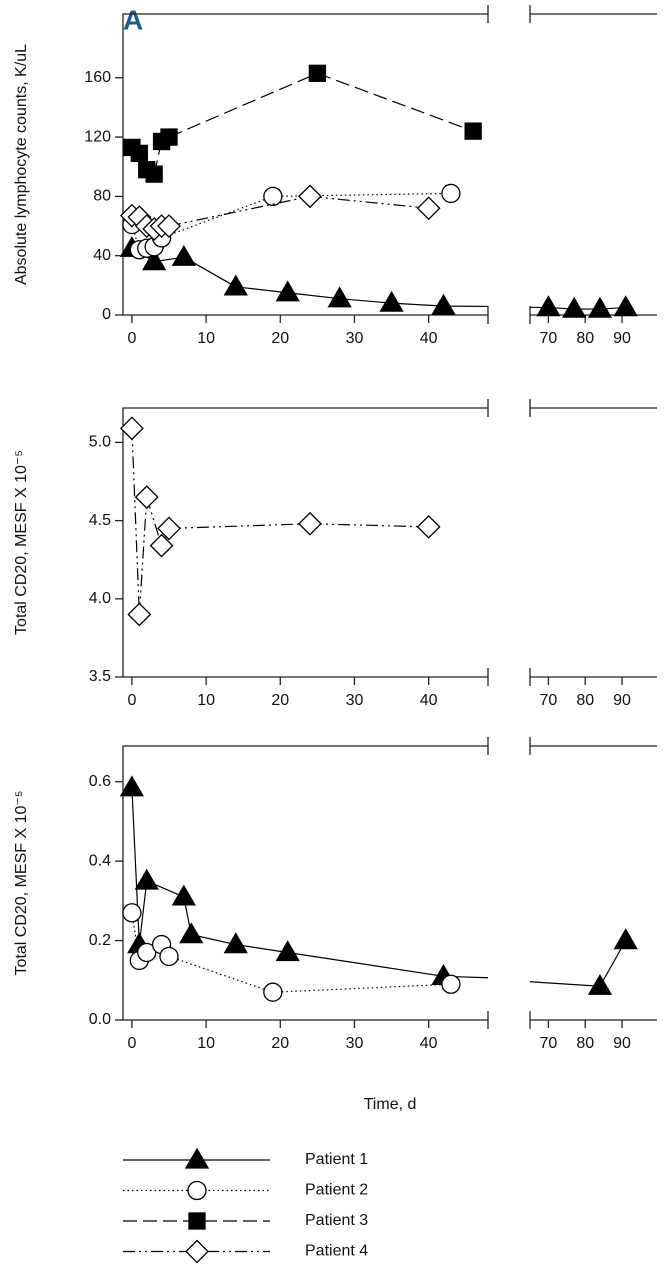 This screenshot has width=671, height=1280. Describe the element at coordinates (100, 781) in the screenshot. I see `y-tick-label: 0.6` at that location.